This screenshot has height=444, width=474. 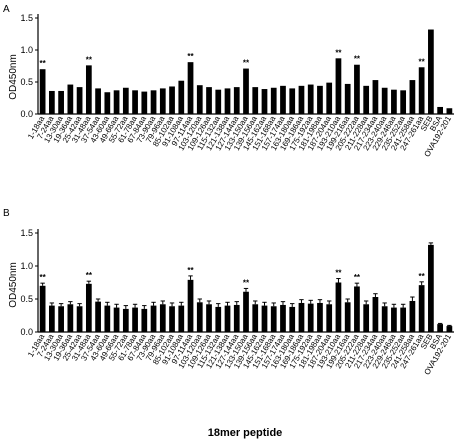 What do you see at coordinates (245, 433) in the screenshot?
I see `x-axis-title: 18mer peptide` at bounding box center [245, 433].